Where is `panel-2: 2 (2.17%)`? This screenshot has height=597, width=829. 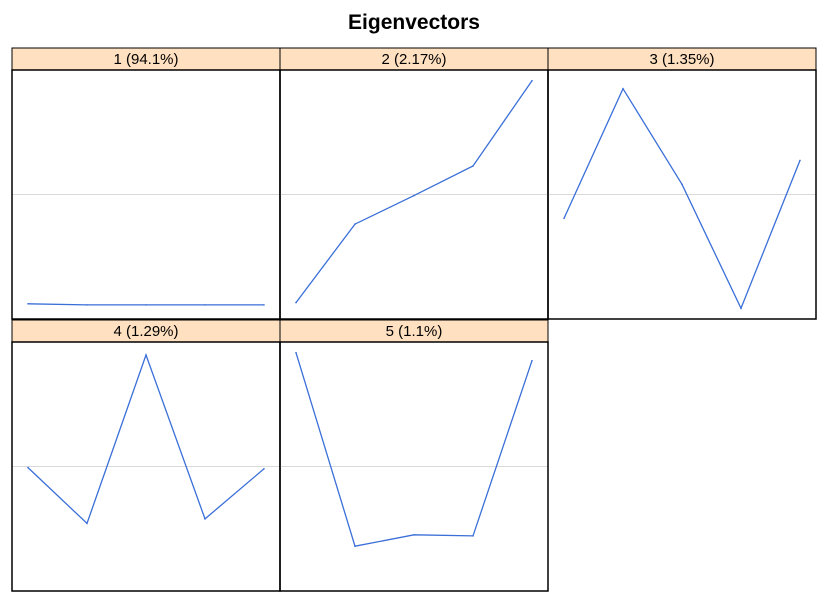
panel-2: 2 (2.17%) is located at coordinates (414, 183).